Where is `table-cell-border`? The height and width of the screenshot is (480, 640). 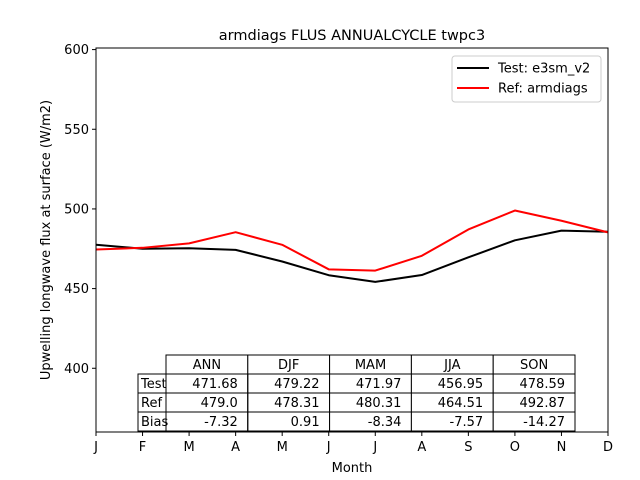 table-cell-border is located at coordinates (207, 421).